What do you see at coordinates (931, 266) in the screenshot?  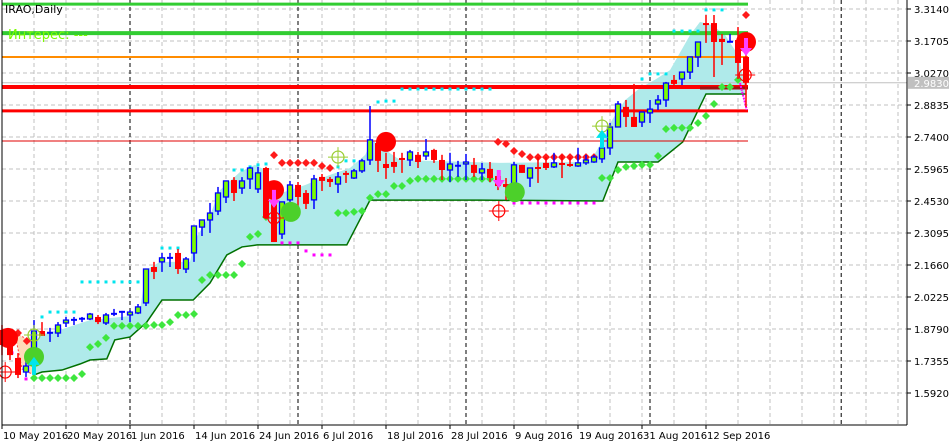 I see `price-tick-label: 2.1660` at bounding box center [931, 266].